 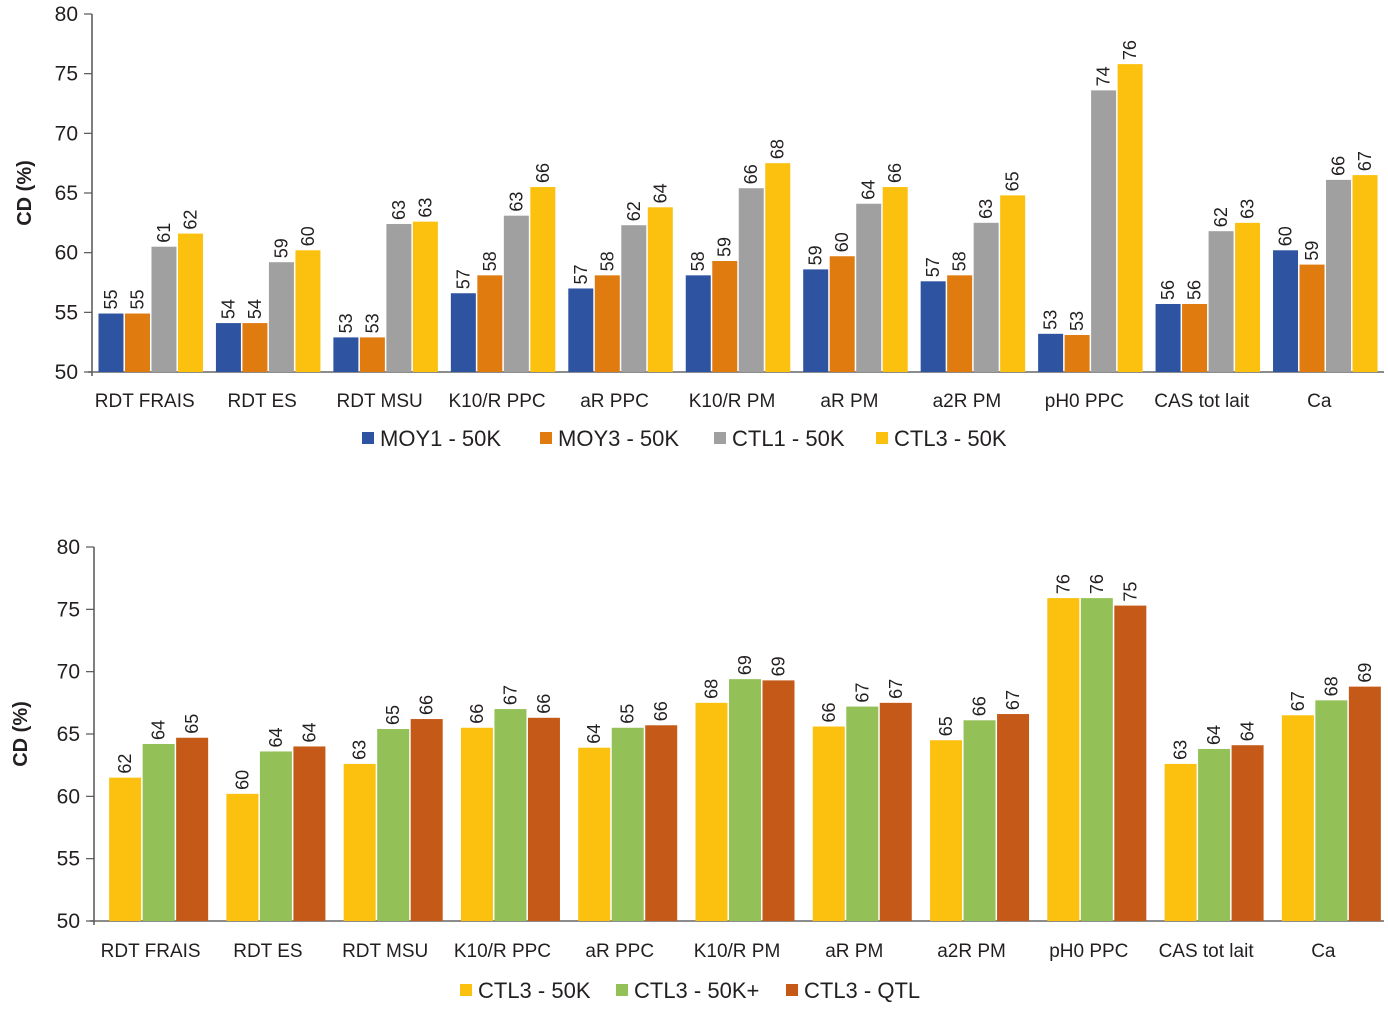 What do you see at coordinates (862, 693) in the screenshot?
I see `data-label: 67` at bounding box center [862, 693].